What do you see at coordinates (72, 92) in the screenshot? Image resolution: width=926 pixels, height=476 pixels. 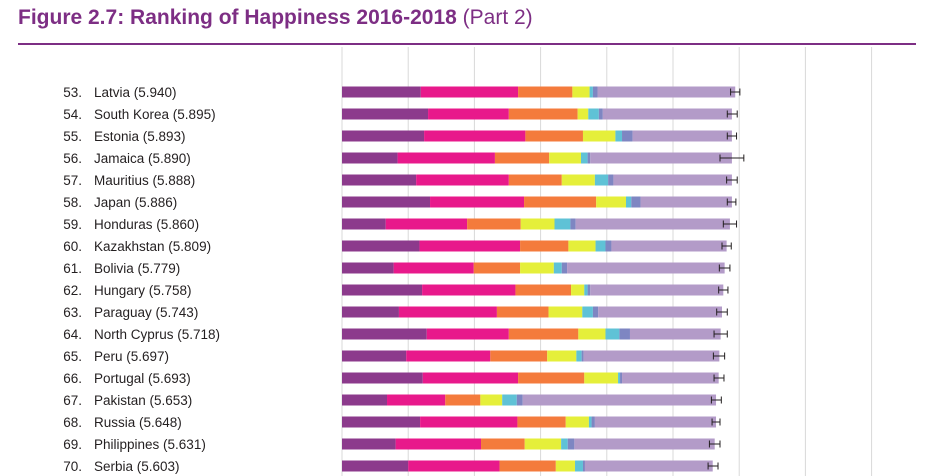 I see `rank-label: 53.` at bounding box center [72, 92].